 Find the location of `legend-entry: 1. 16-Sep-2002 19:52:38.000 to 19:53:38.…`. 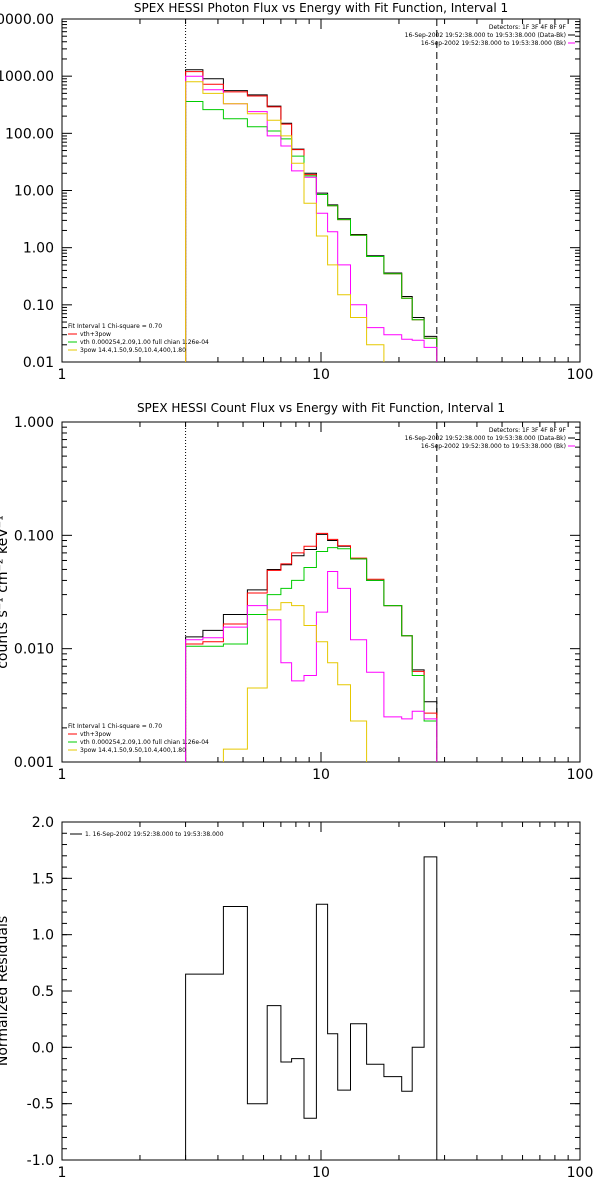

legend-entry: 1. 16-Sep-2002 19:52:38.000 to 19:53:38.… is located at coordinates (154, 834).